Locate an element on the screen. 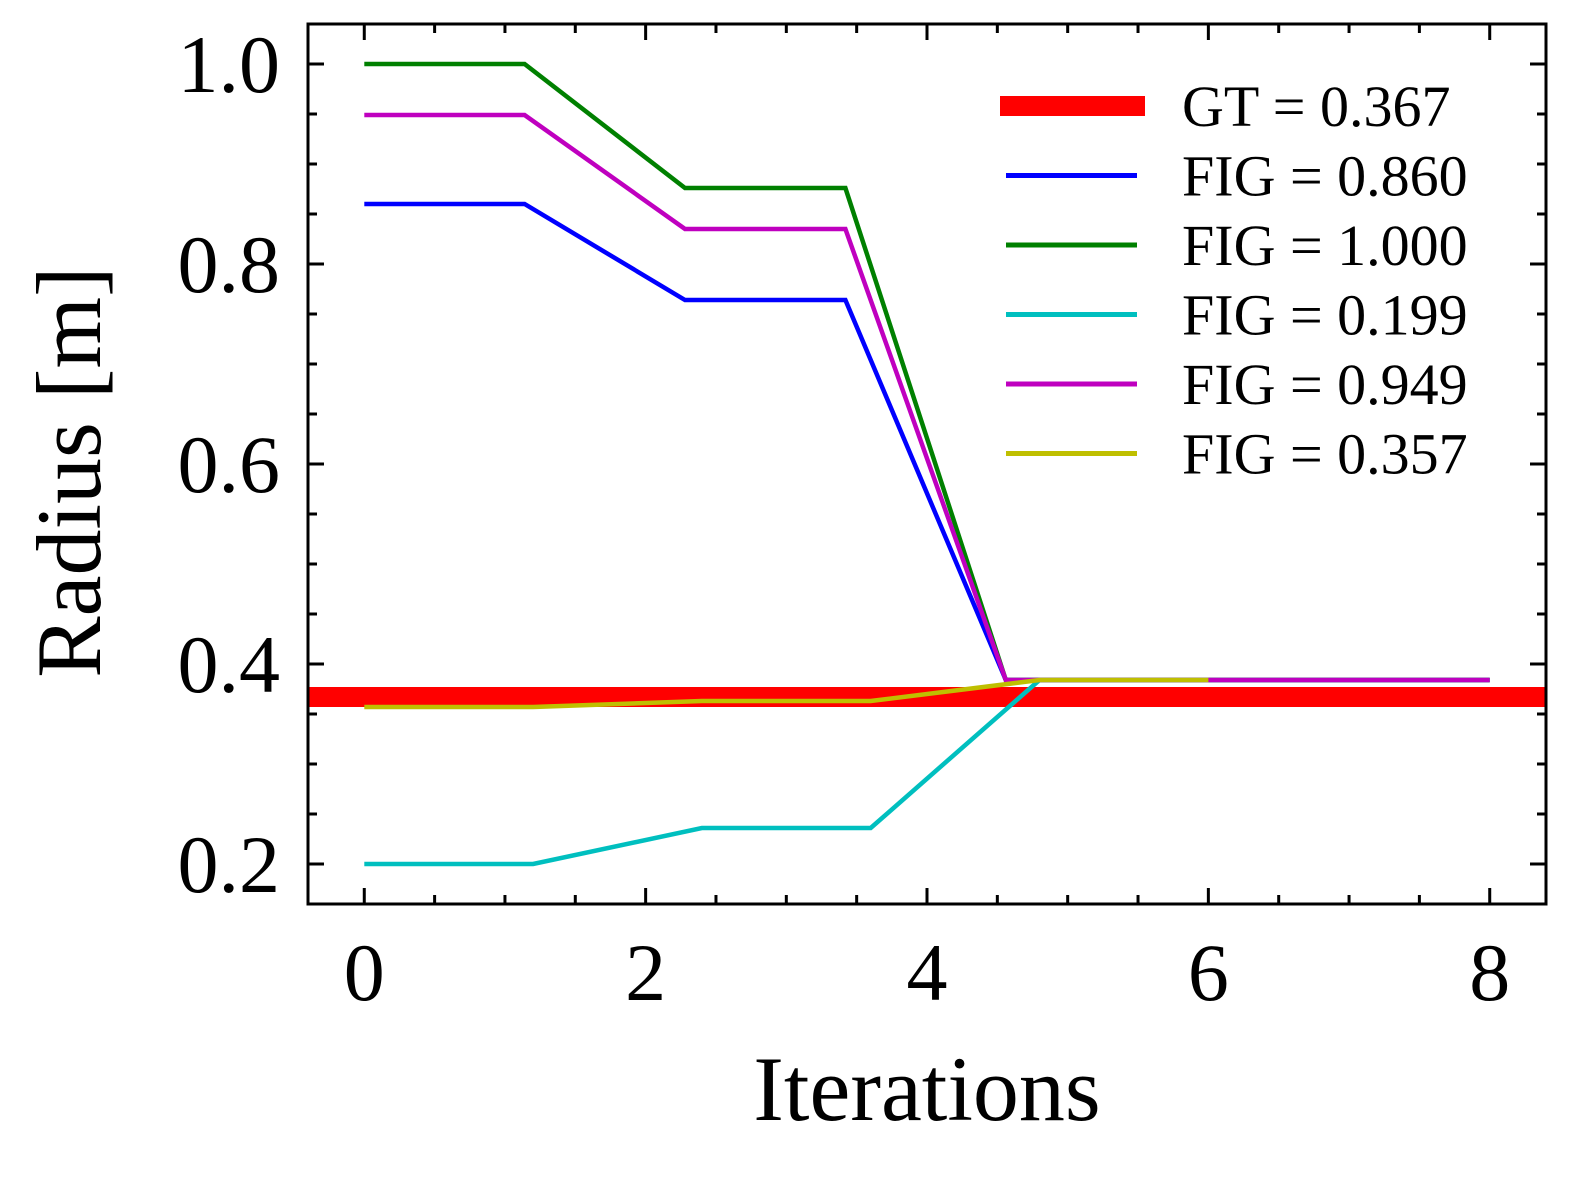 The image size is (1579, 1179). x-tick-label: 8 is located at coordinates (1489, 972).